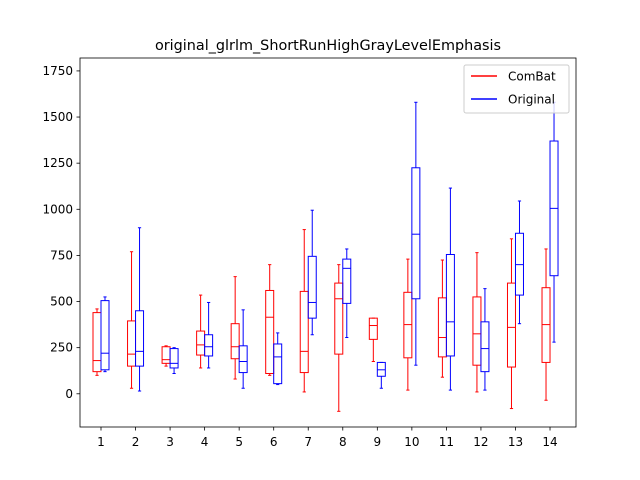 The height and width of the screenshot is (480, 640). What do you see at coordinates (61, 255) in the screenshot?
I see `y-tick-label: 750` at bounding box center [61, 255].